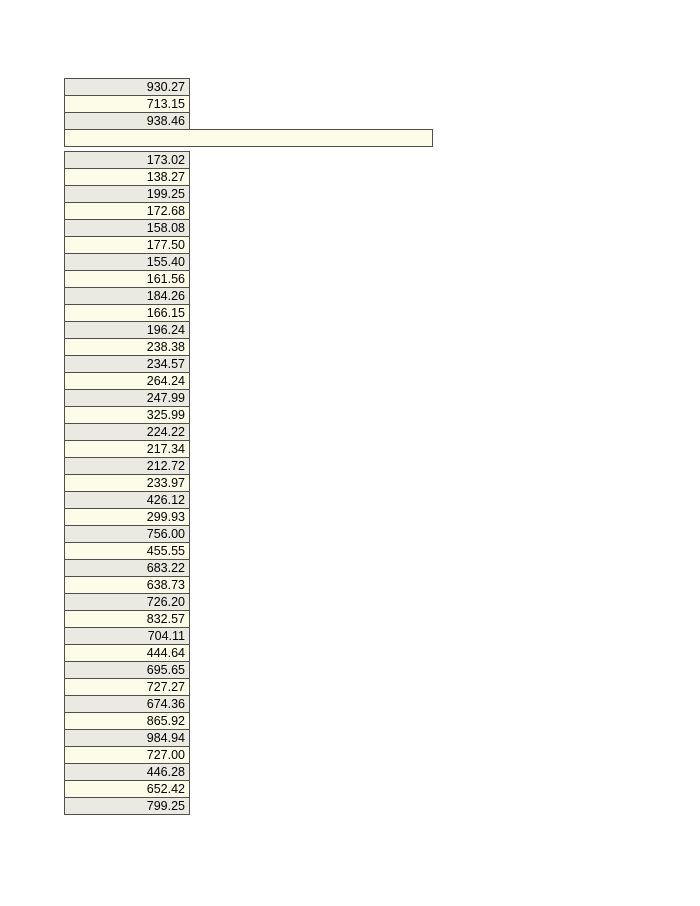 This screenshot has width=700, height=906. I want to click on cell-value: 199.25, so click(165, 194).